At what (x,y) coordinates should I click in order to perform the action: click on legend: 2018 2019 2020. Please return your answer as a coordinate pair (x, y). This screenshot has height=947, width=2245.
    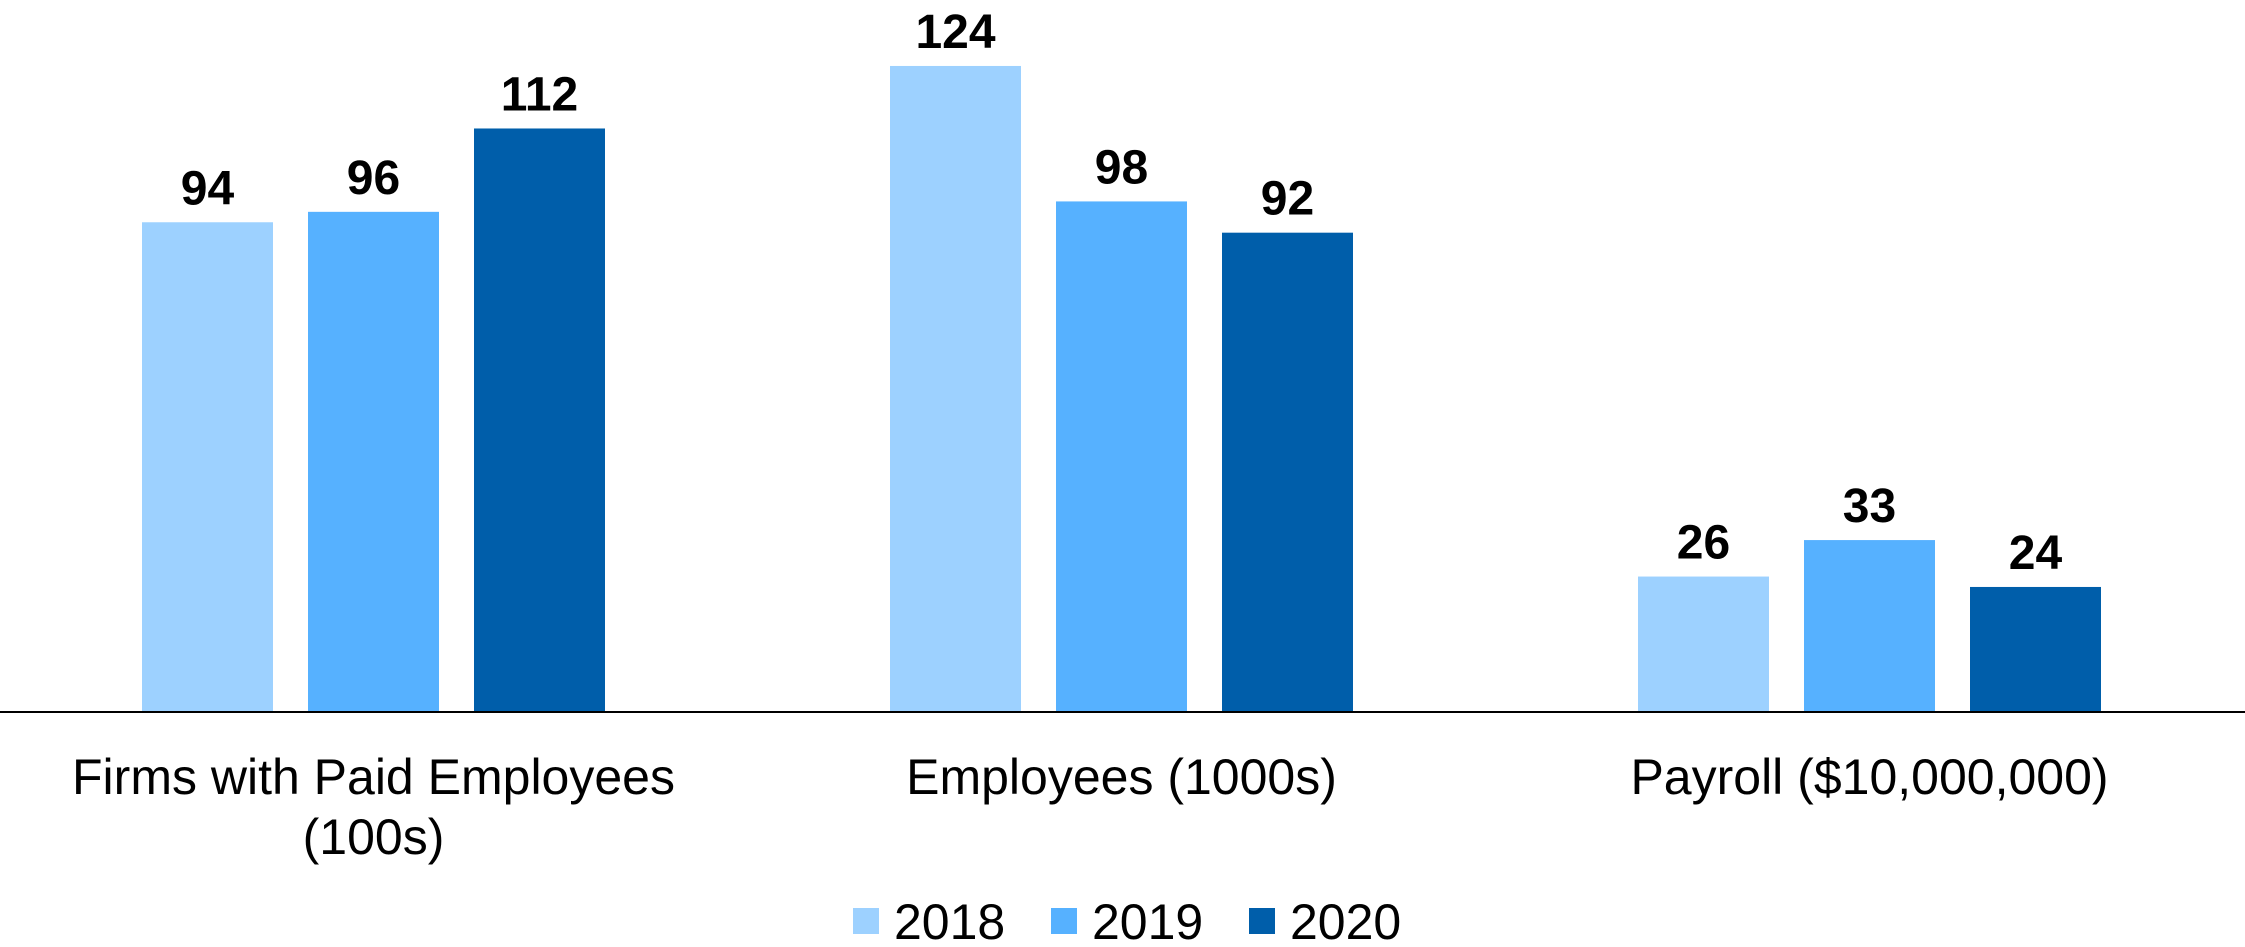
    Looking at the image, I should click on (1127, 920).